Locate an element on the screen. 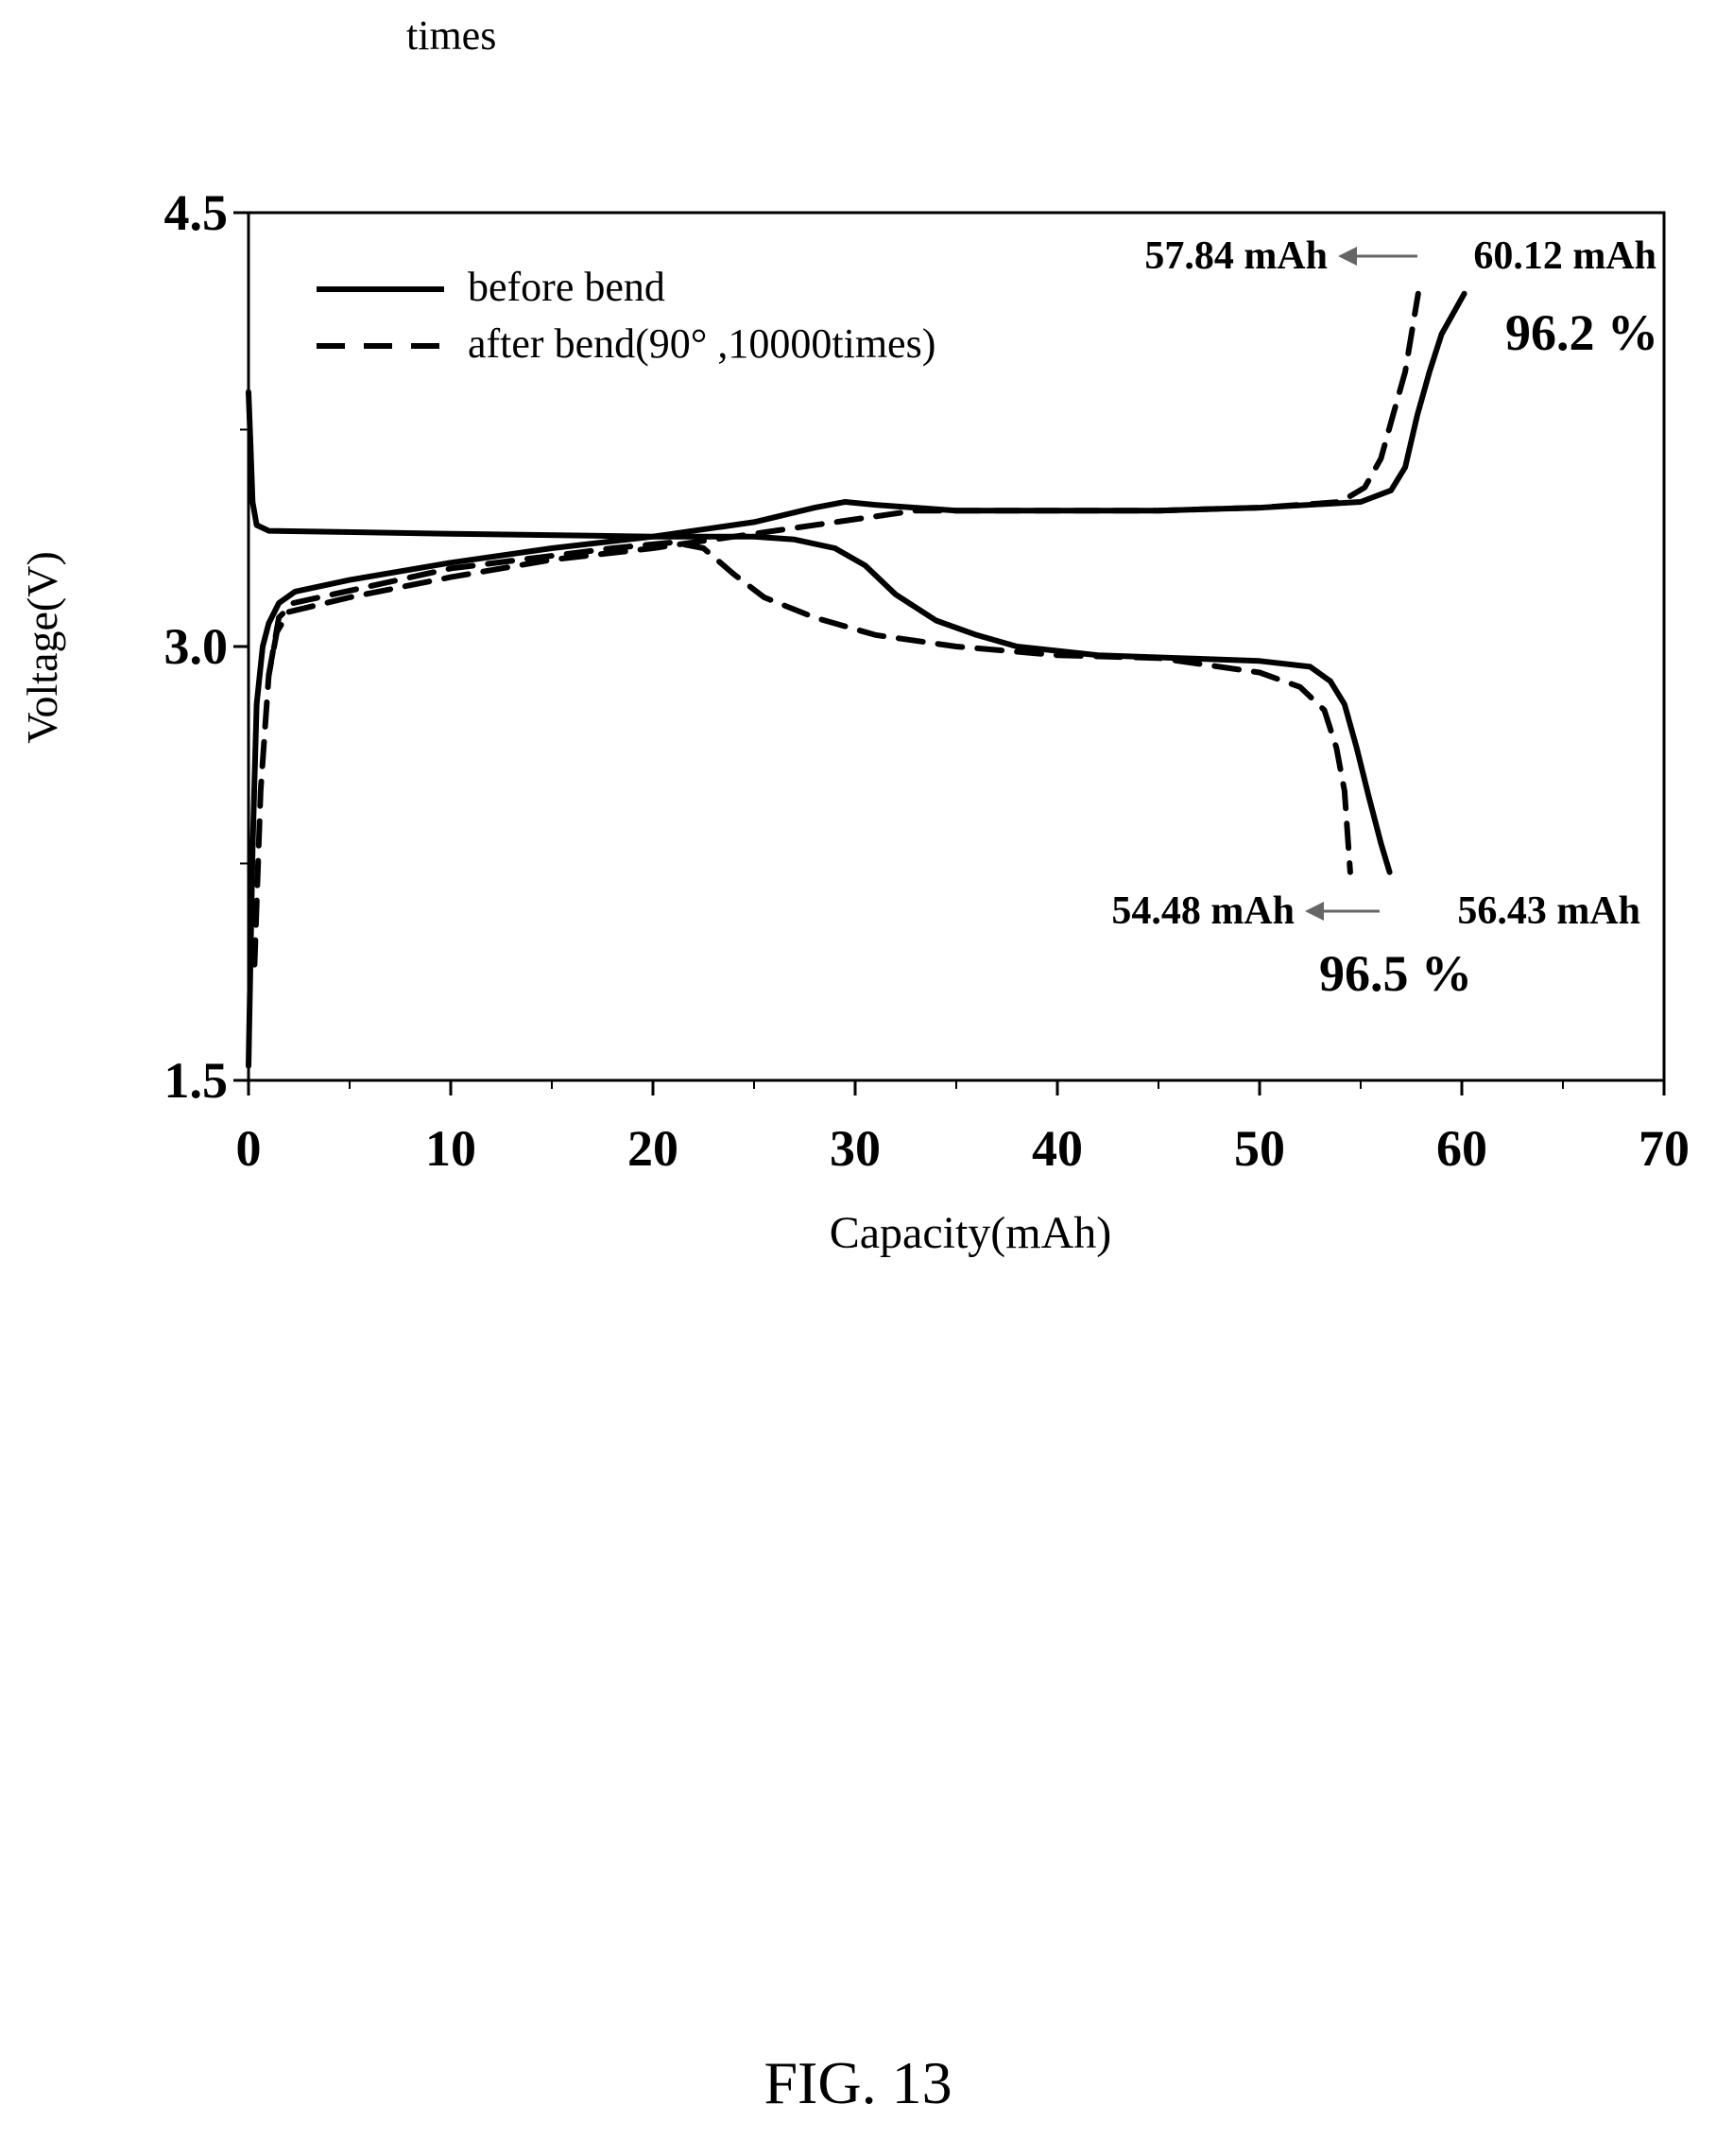 The width and height of the screenshot is (1716, 2156). x-tick-label: 50 is located at coordinates (1259, 1148).